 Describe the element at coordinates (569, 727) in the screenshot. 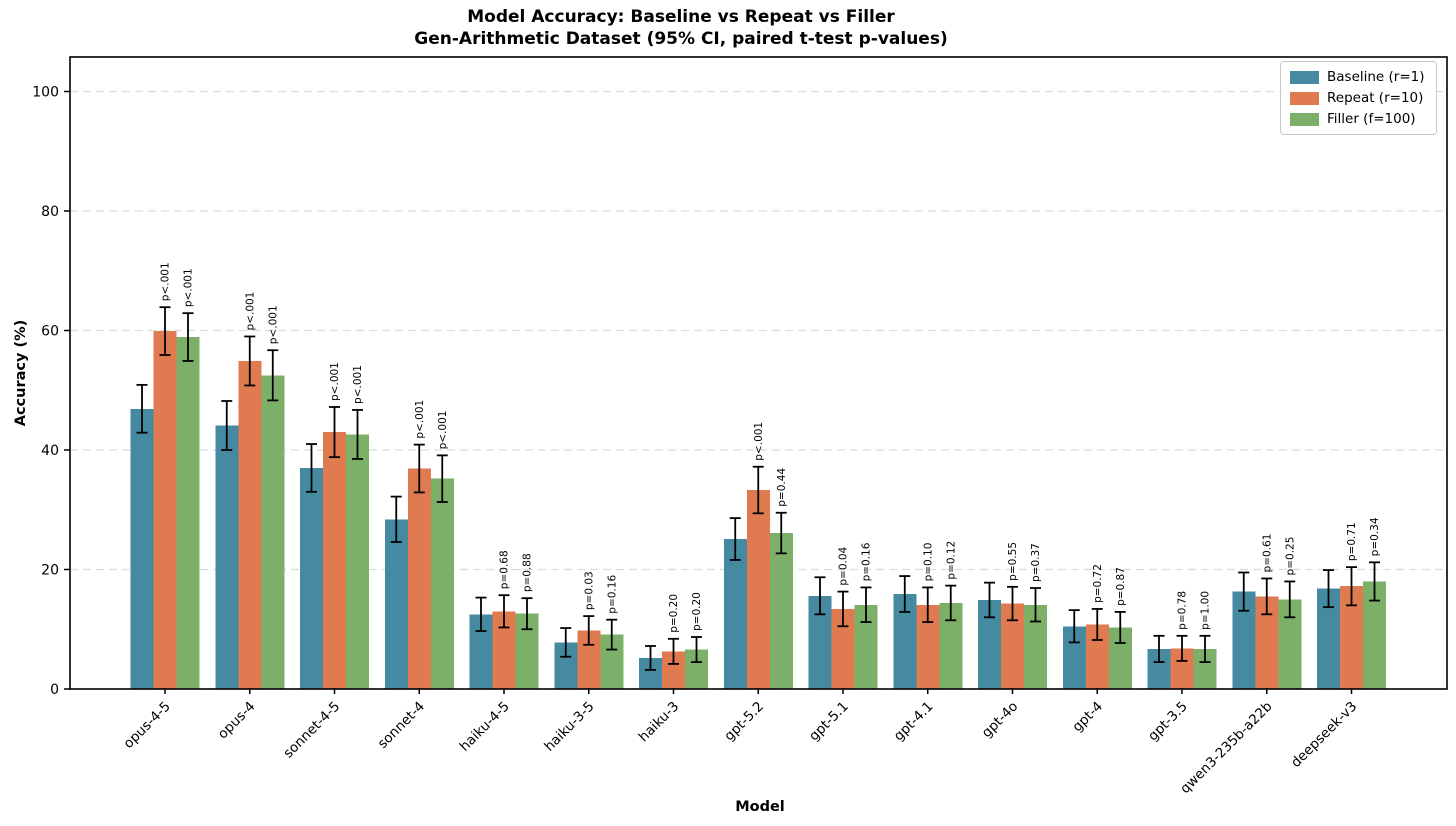

I see `x-tick-label: haiku-3-5` at that location.